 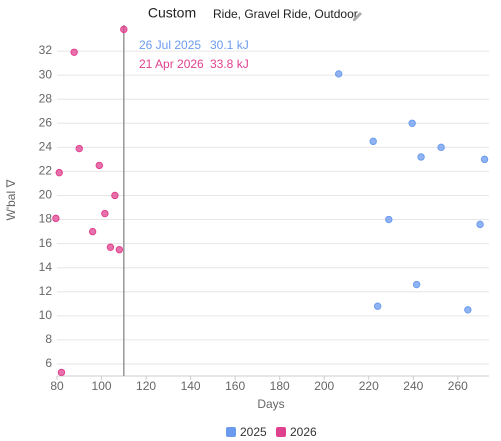 I want to click on y-tick-label: 14, so click(x=46, y=267).